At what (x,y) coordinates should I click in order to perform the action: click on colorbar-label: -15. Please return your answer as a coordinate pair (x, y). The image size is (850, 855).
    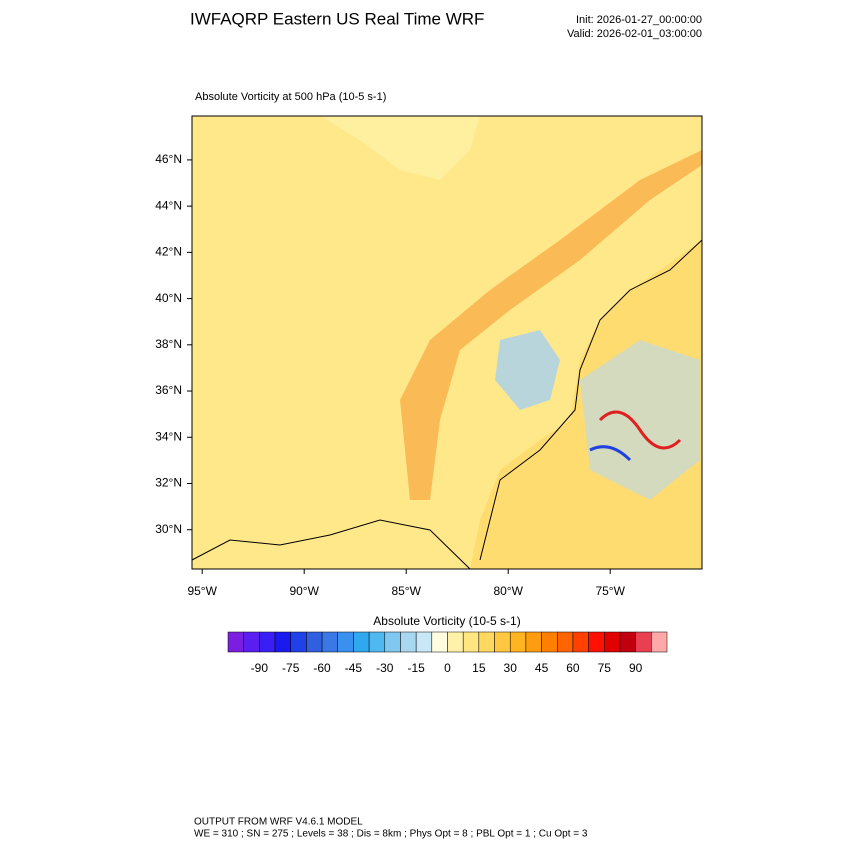
    Looking at the image, I should click on (416, 668).